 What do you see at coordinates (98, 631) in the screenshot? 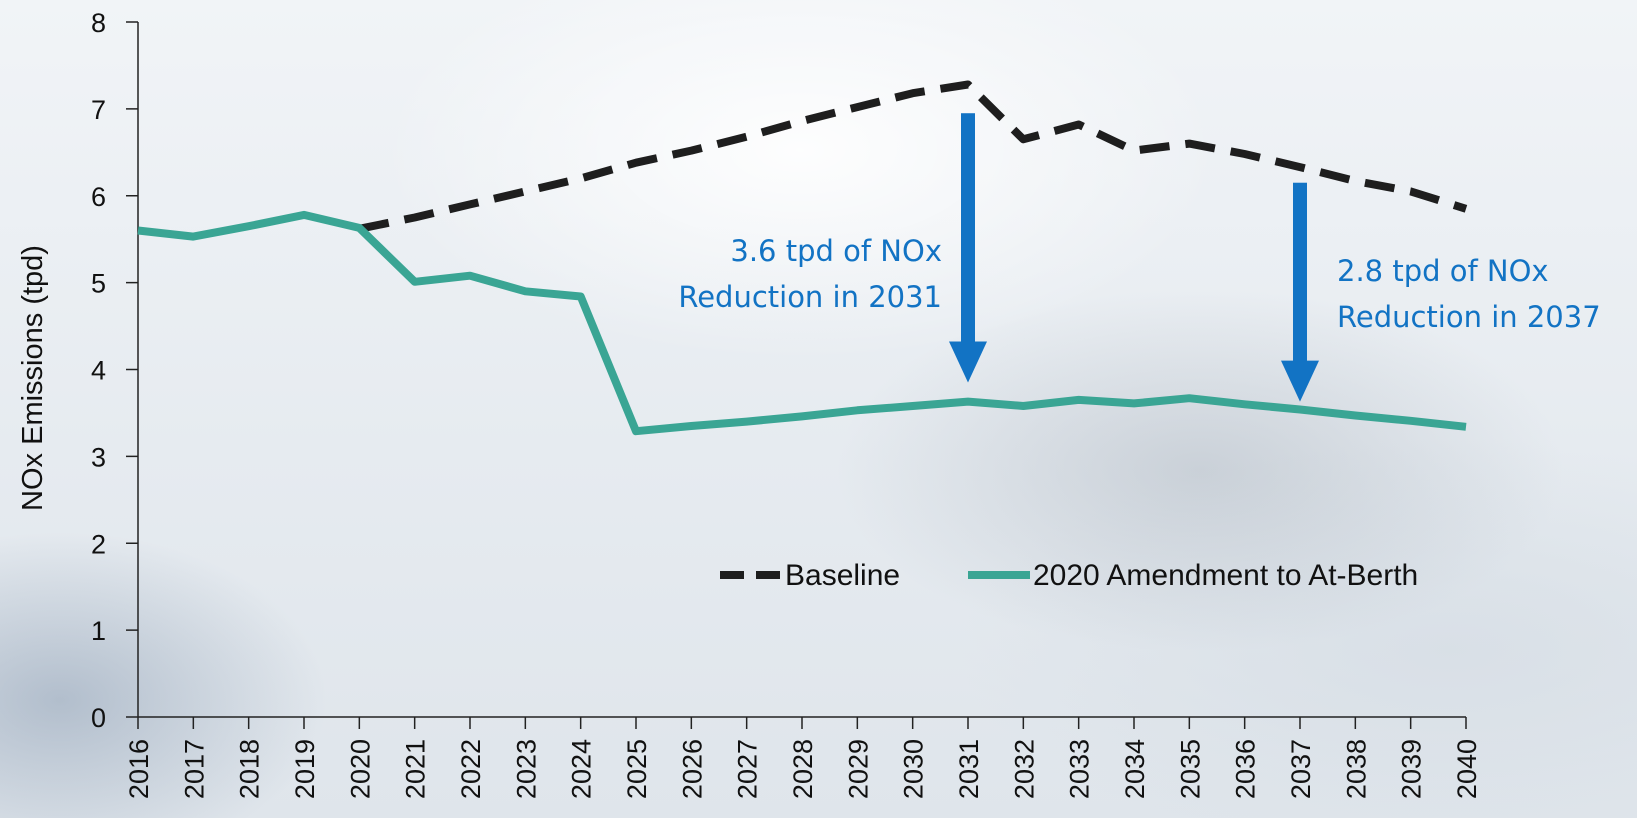
I see `y-tick-label: 1` at bounding box center [98, 631].